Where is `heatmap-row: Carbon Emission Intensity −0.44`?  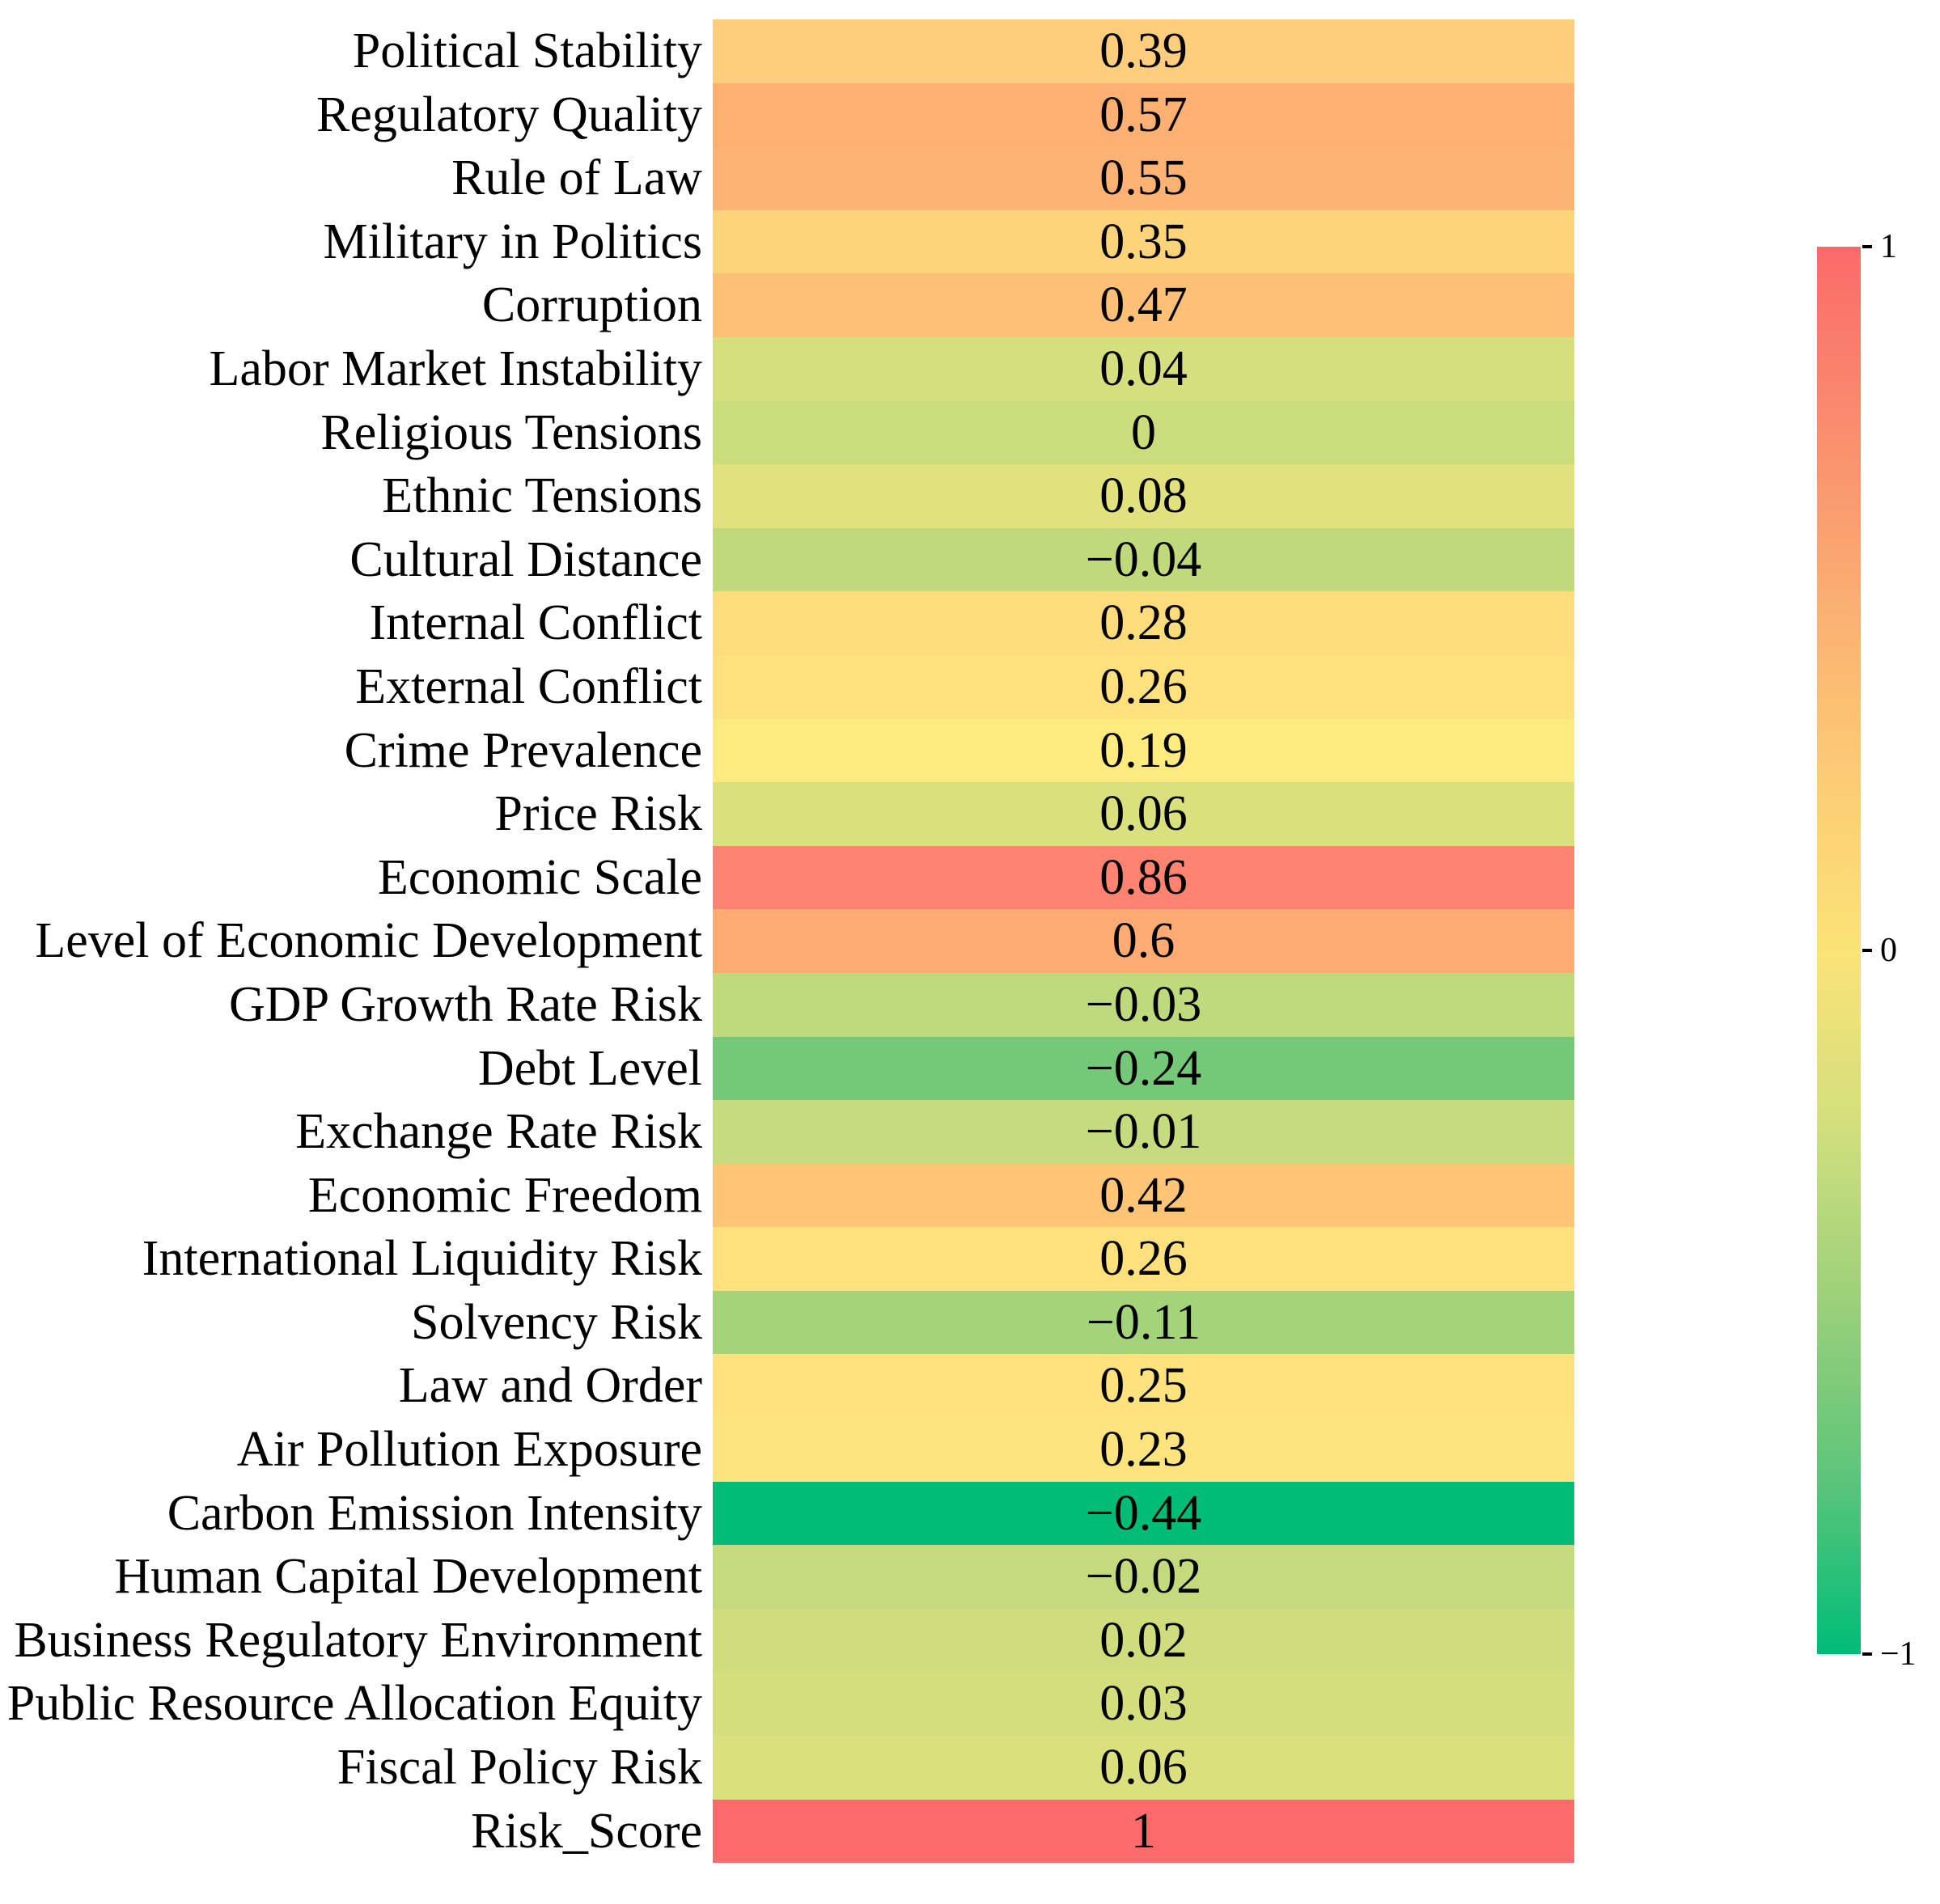 heatmap-row: Carbon Emission Intensity −0.44 is located at coordinates (787, 1514).